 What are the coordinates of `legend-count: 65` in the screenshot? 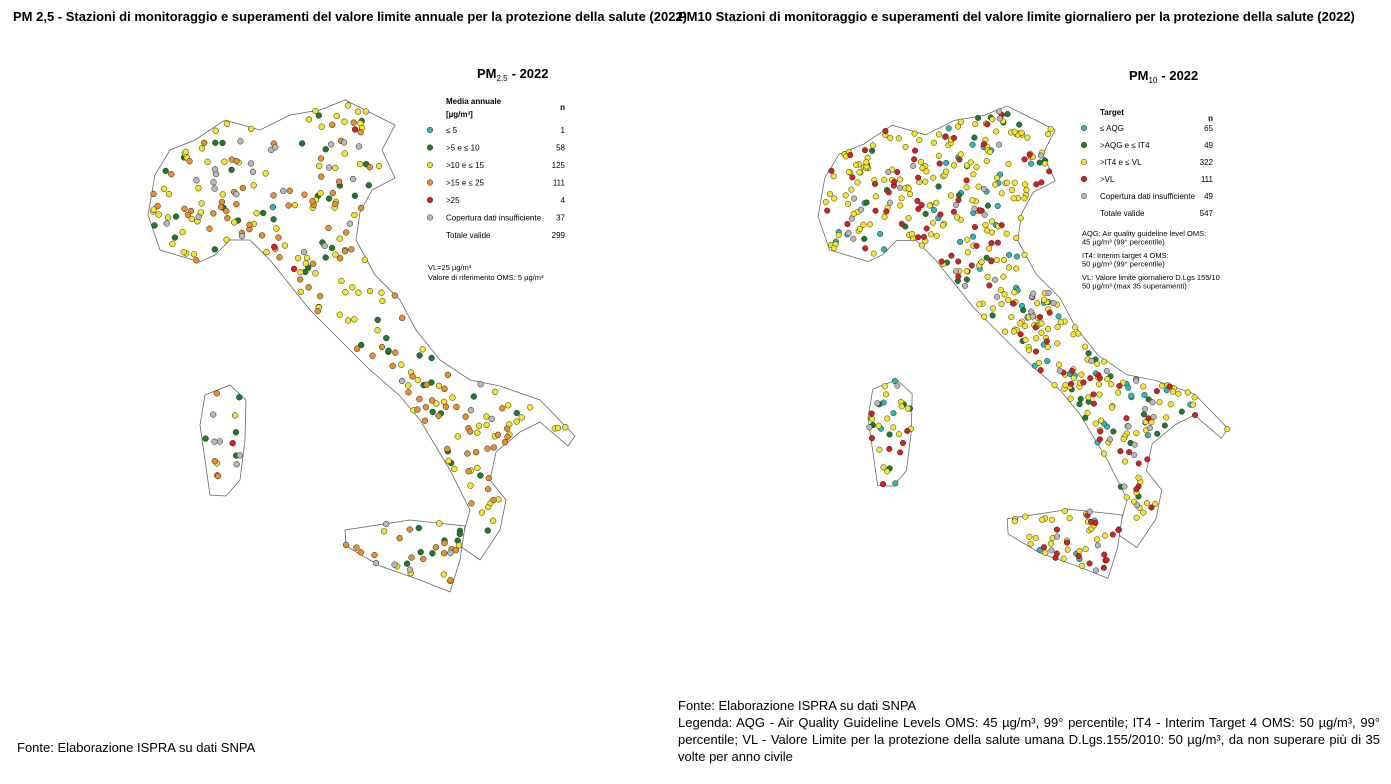 It's located at (1208, 128).